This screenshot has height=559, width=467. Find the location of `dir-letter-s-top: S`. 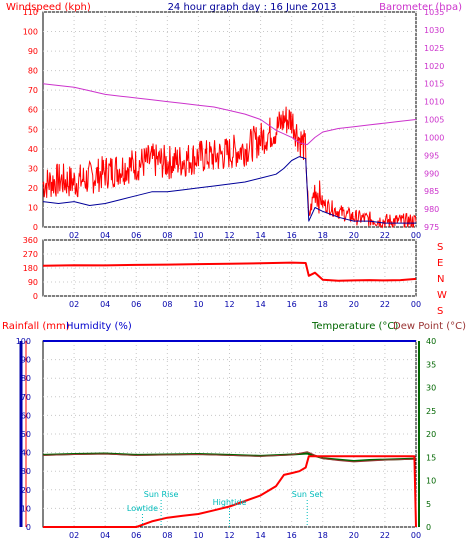

dir-letter-s-top: S is located at coordinates (440, 247).